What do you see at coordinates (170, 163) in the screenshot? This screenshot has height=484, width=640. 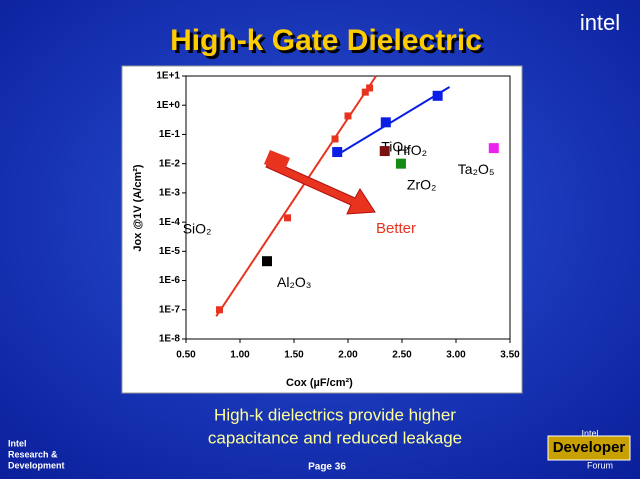 I see `y-tick-label: 1E-2` at bounding box center [170, 163].